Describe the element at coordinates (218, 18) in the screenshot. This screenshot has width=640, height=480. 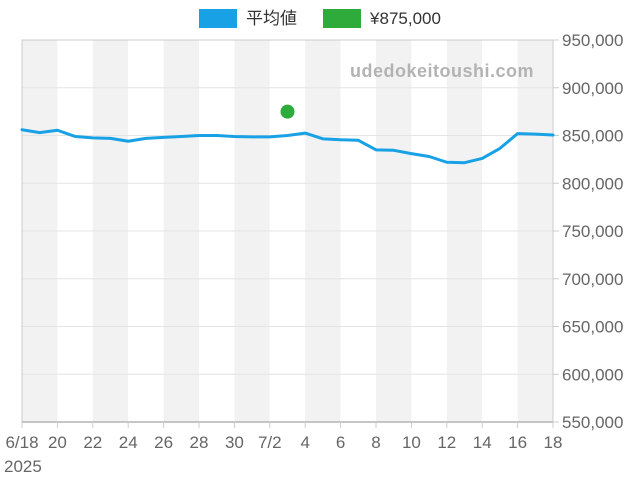
I see `average-series-swatch` at that location.